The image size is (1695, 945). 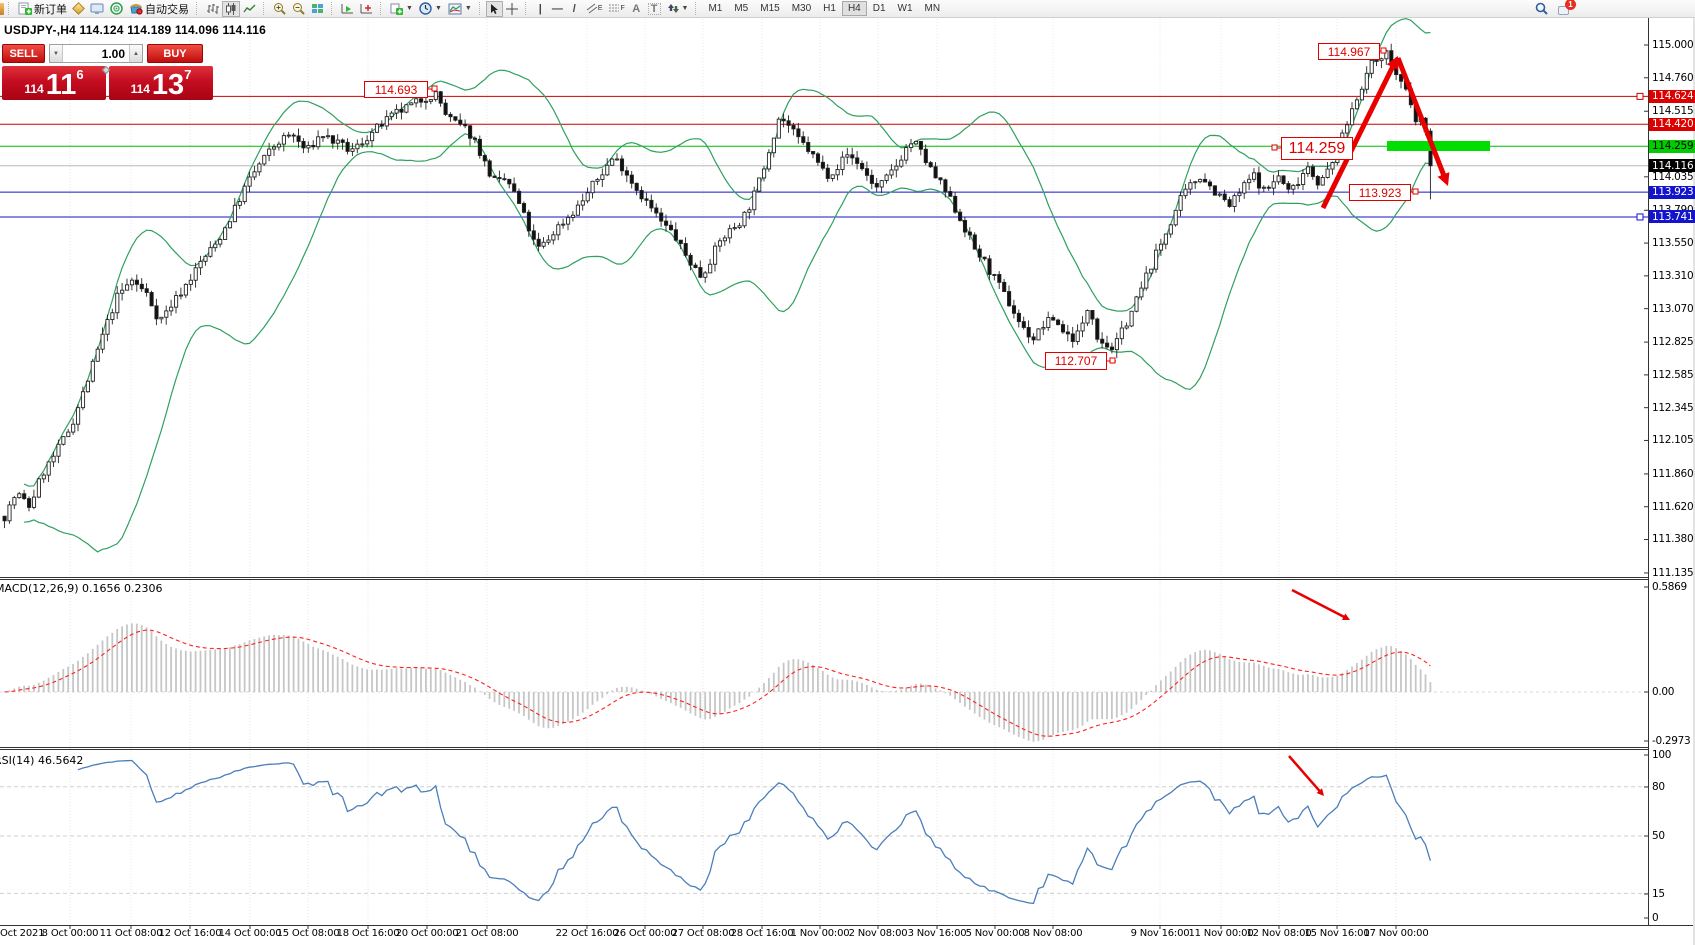 I want to click on ask-price-panel: 114 13 7, so click(x=161, y=83).